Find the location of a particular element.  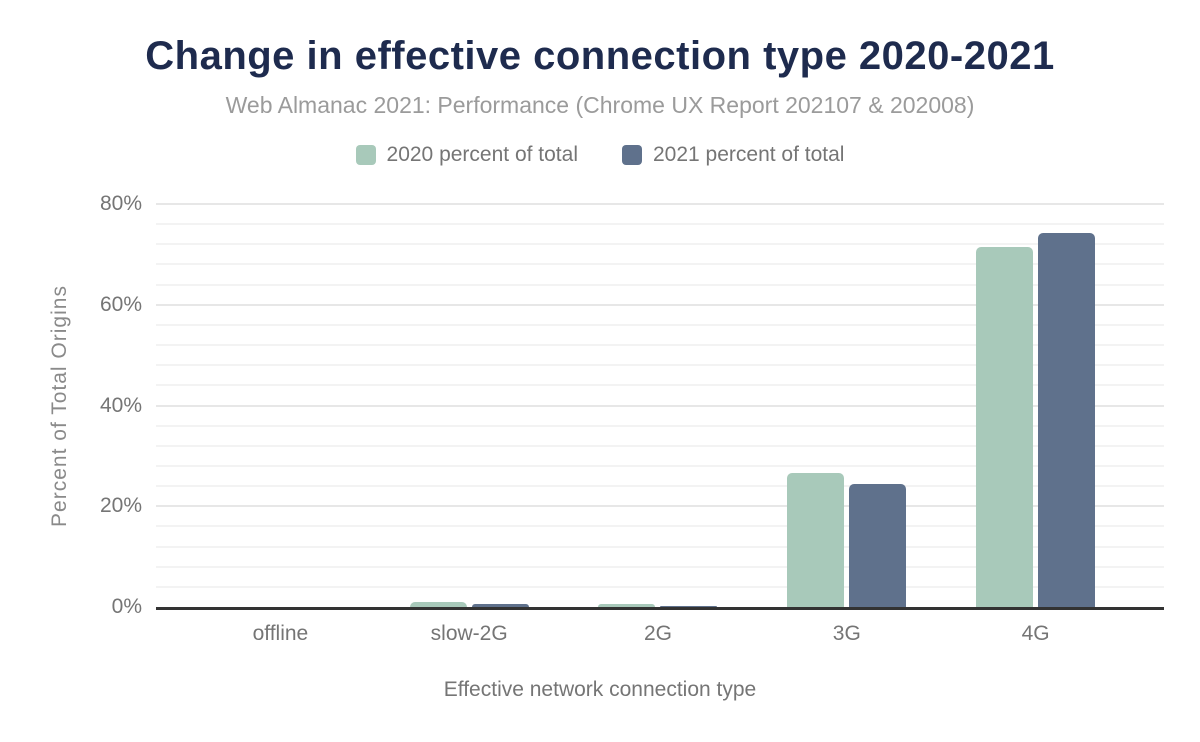

bar-2020-3g is located at coordinates (816, 540).